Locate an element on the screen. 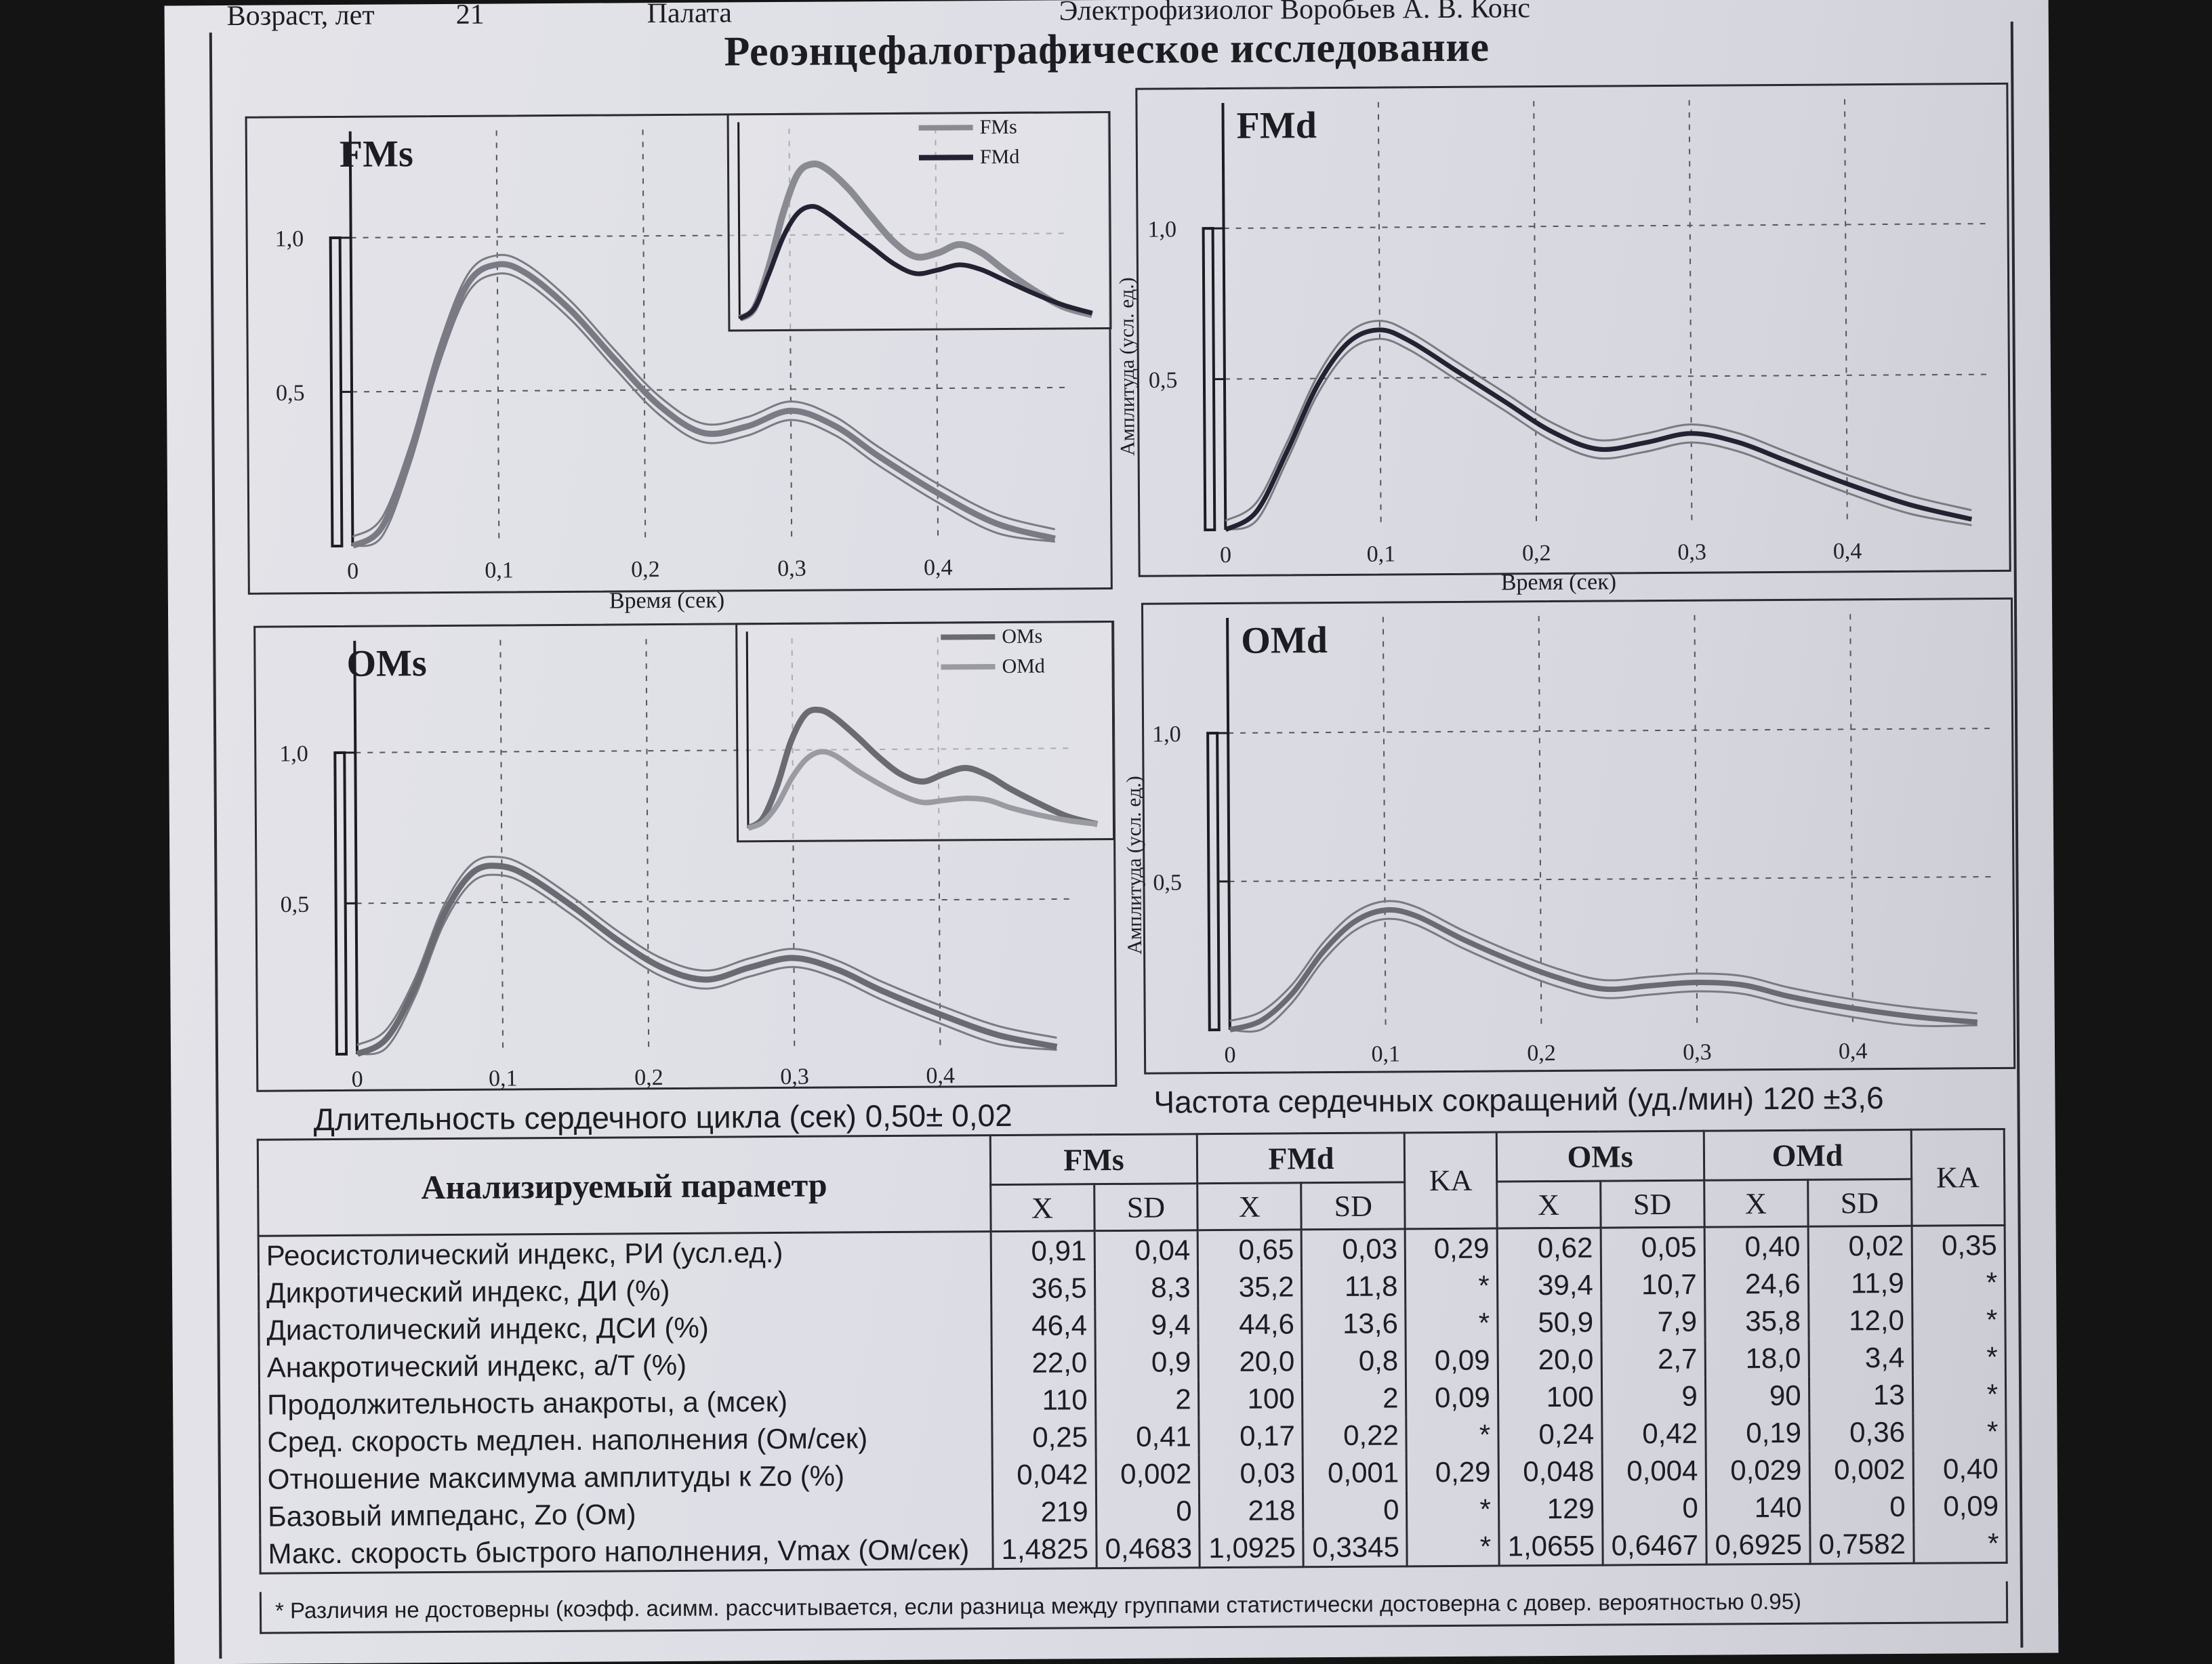 The height and width of the screenshot is (1664, 2212). param-value: 0,91 is located at coordinates (1042, 1250).